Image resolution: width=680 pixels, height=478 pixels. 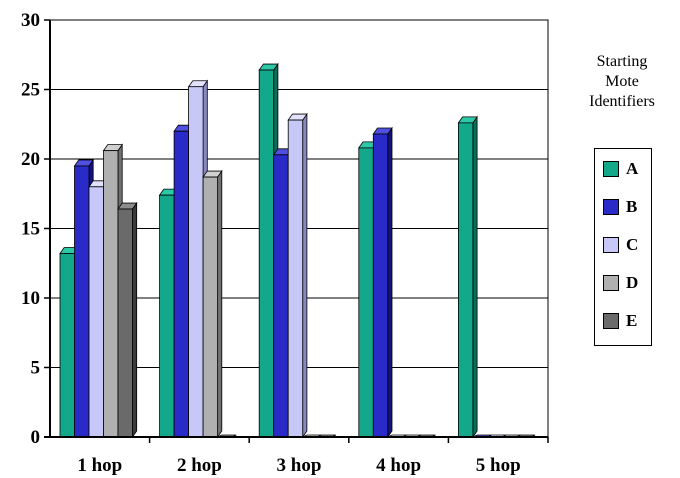 I want to click on legend-title-line-2: Mote, so click(x=622, y=81).